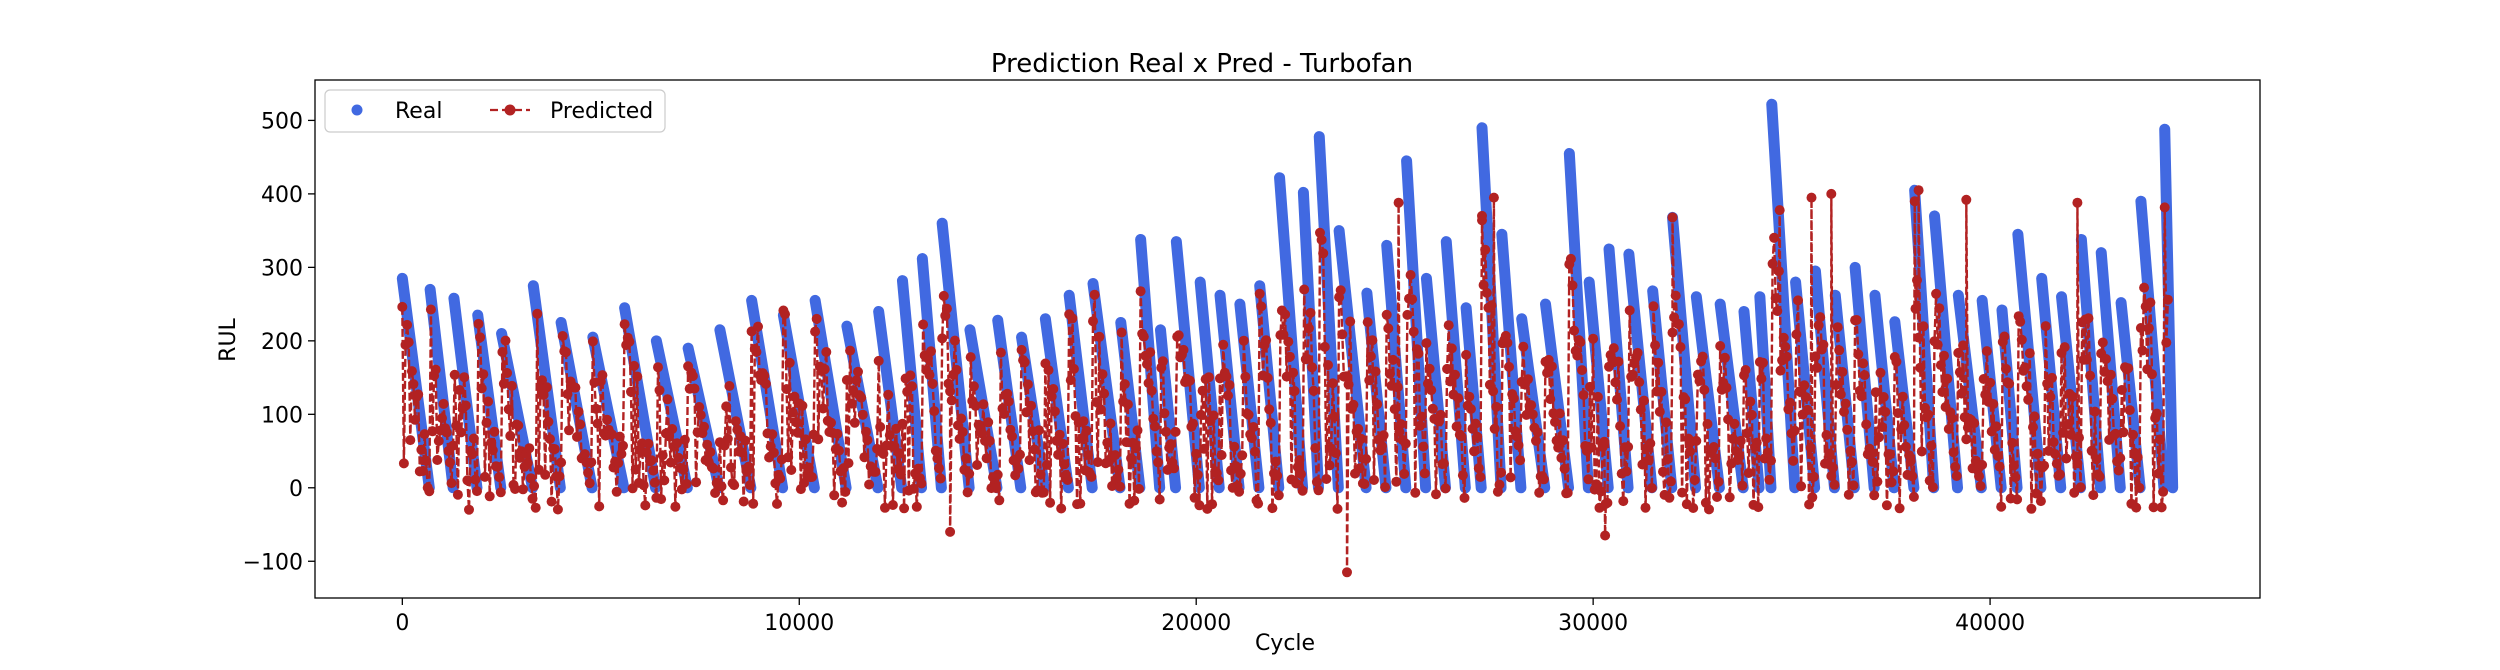 The height and width of the screenshot is (670, 2500). I want to click on x-tick-label: 10000, so click(799, 623).